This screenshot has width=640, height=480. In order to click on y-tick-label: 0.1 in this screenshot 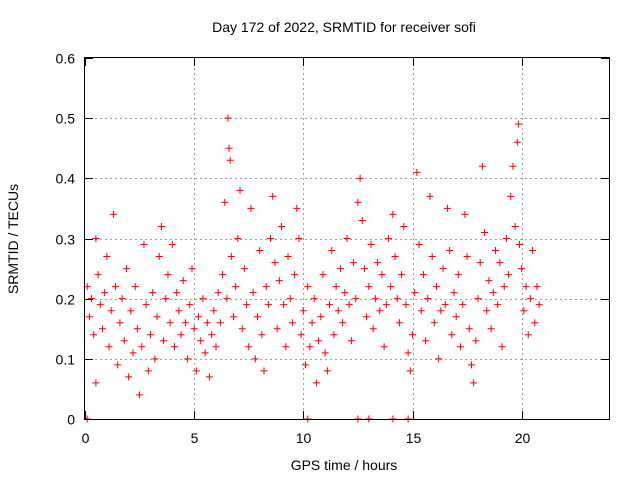, I will do `click(66, 360)`.